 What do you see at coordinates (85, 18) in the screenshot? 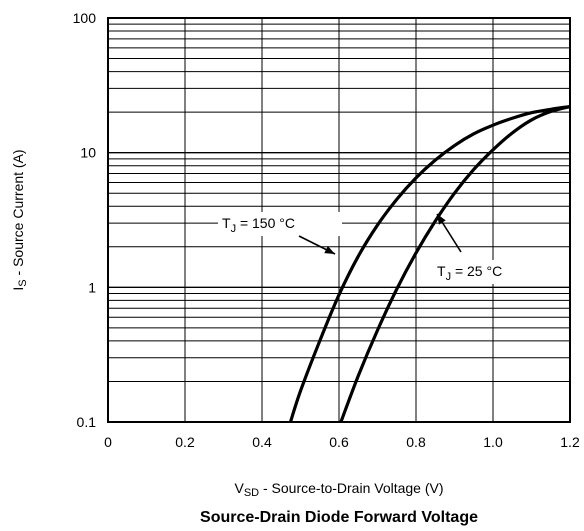
I see `y-tick-label: 100` at bounding box center [85, 18].